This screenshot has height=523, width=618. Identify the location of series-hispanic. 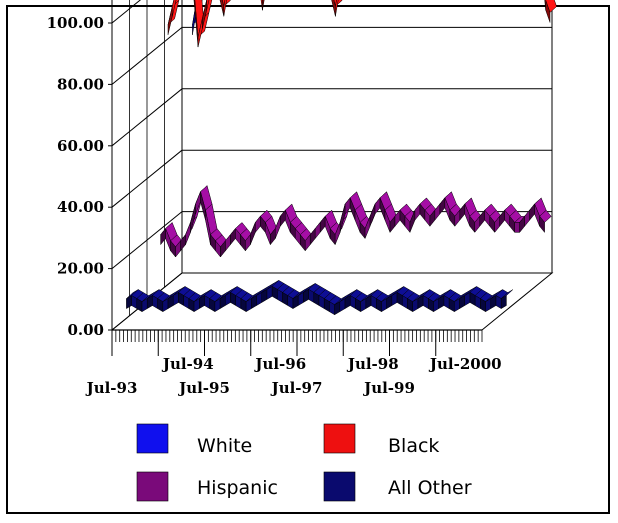
(356, 221).